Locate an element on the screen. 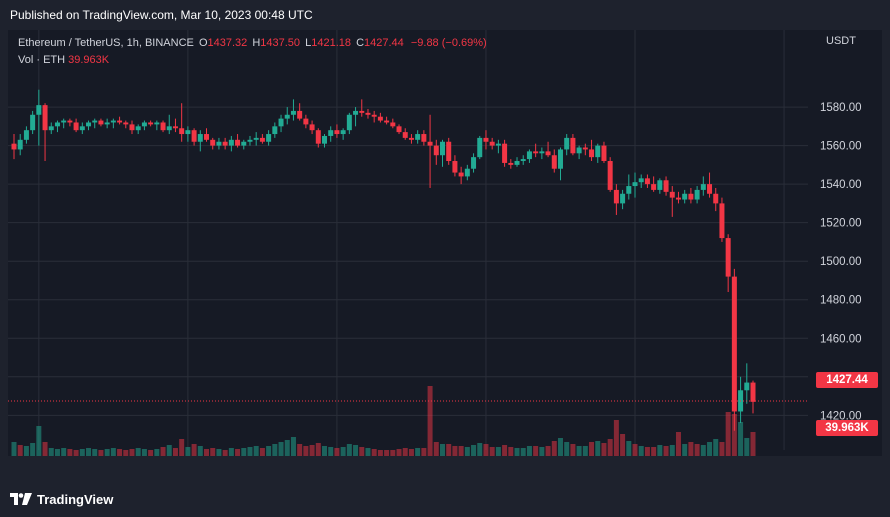 The height and width of the screenshot is (517, 890). volume-label: Vol · ETH is located at coordinates (42, 60).